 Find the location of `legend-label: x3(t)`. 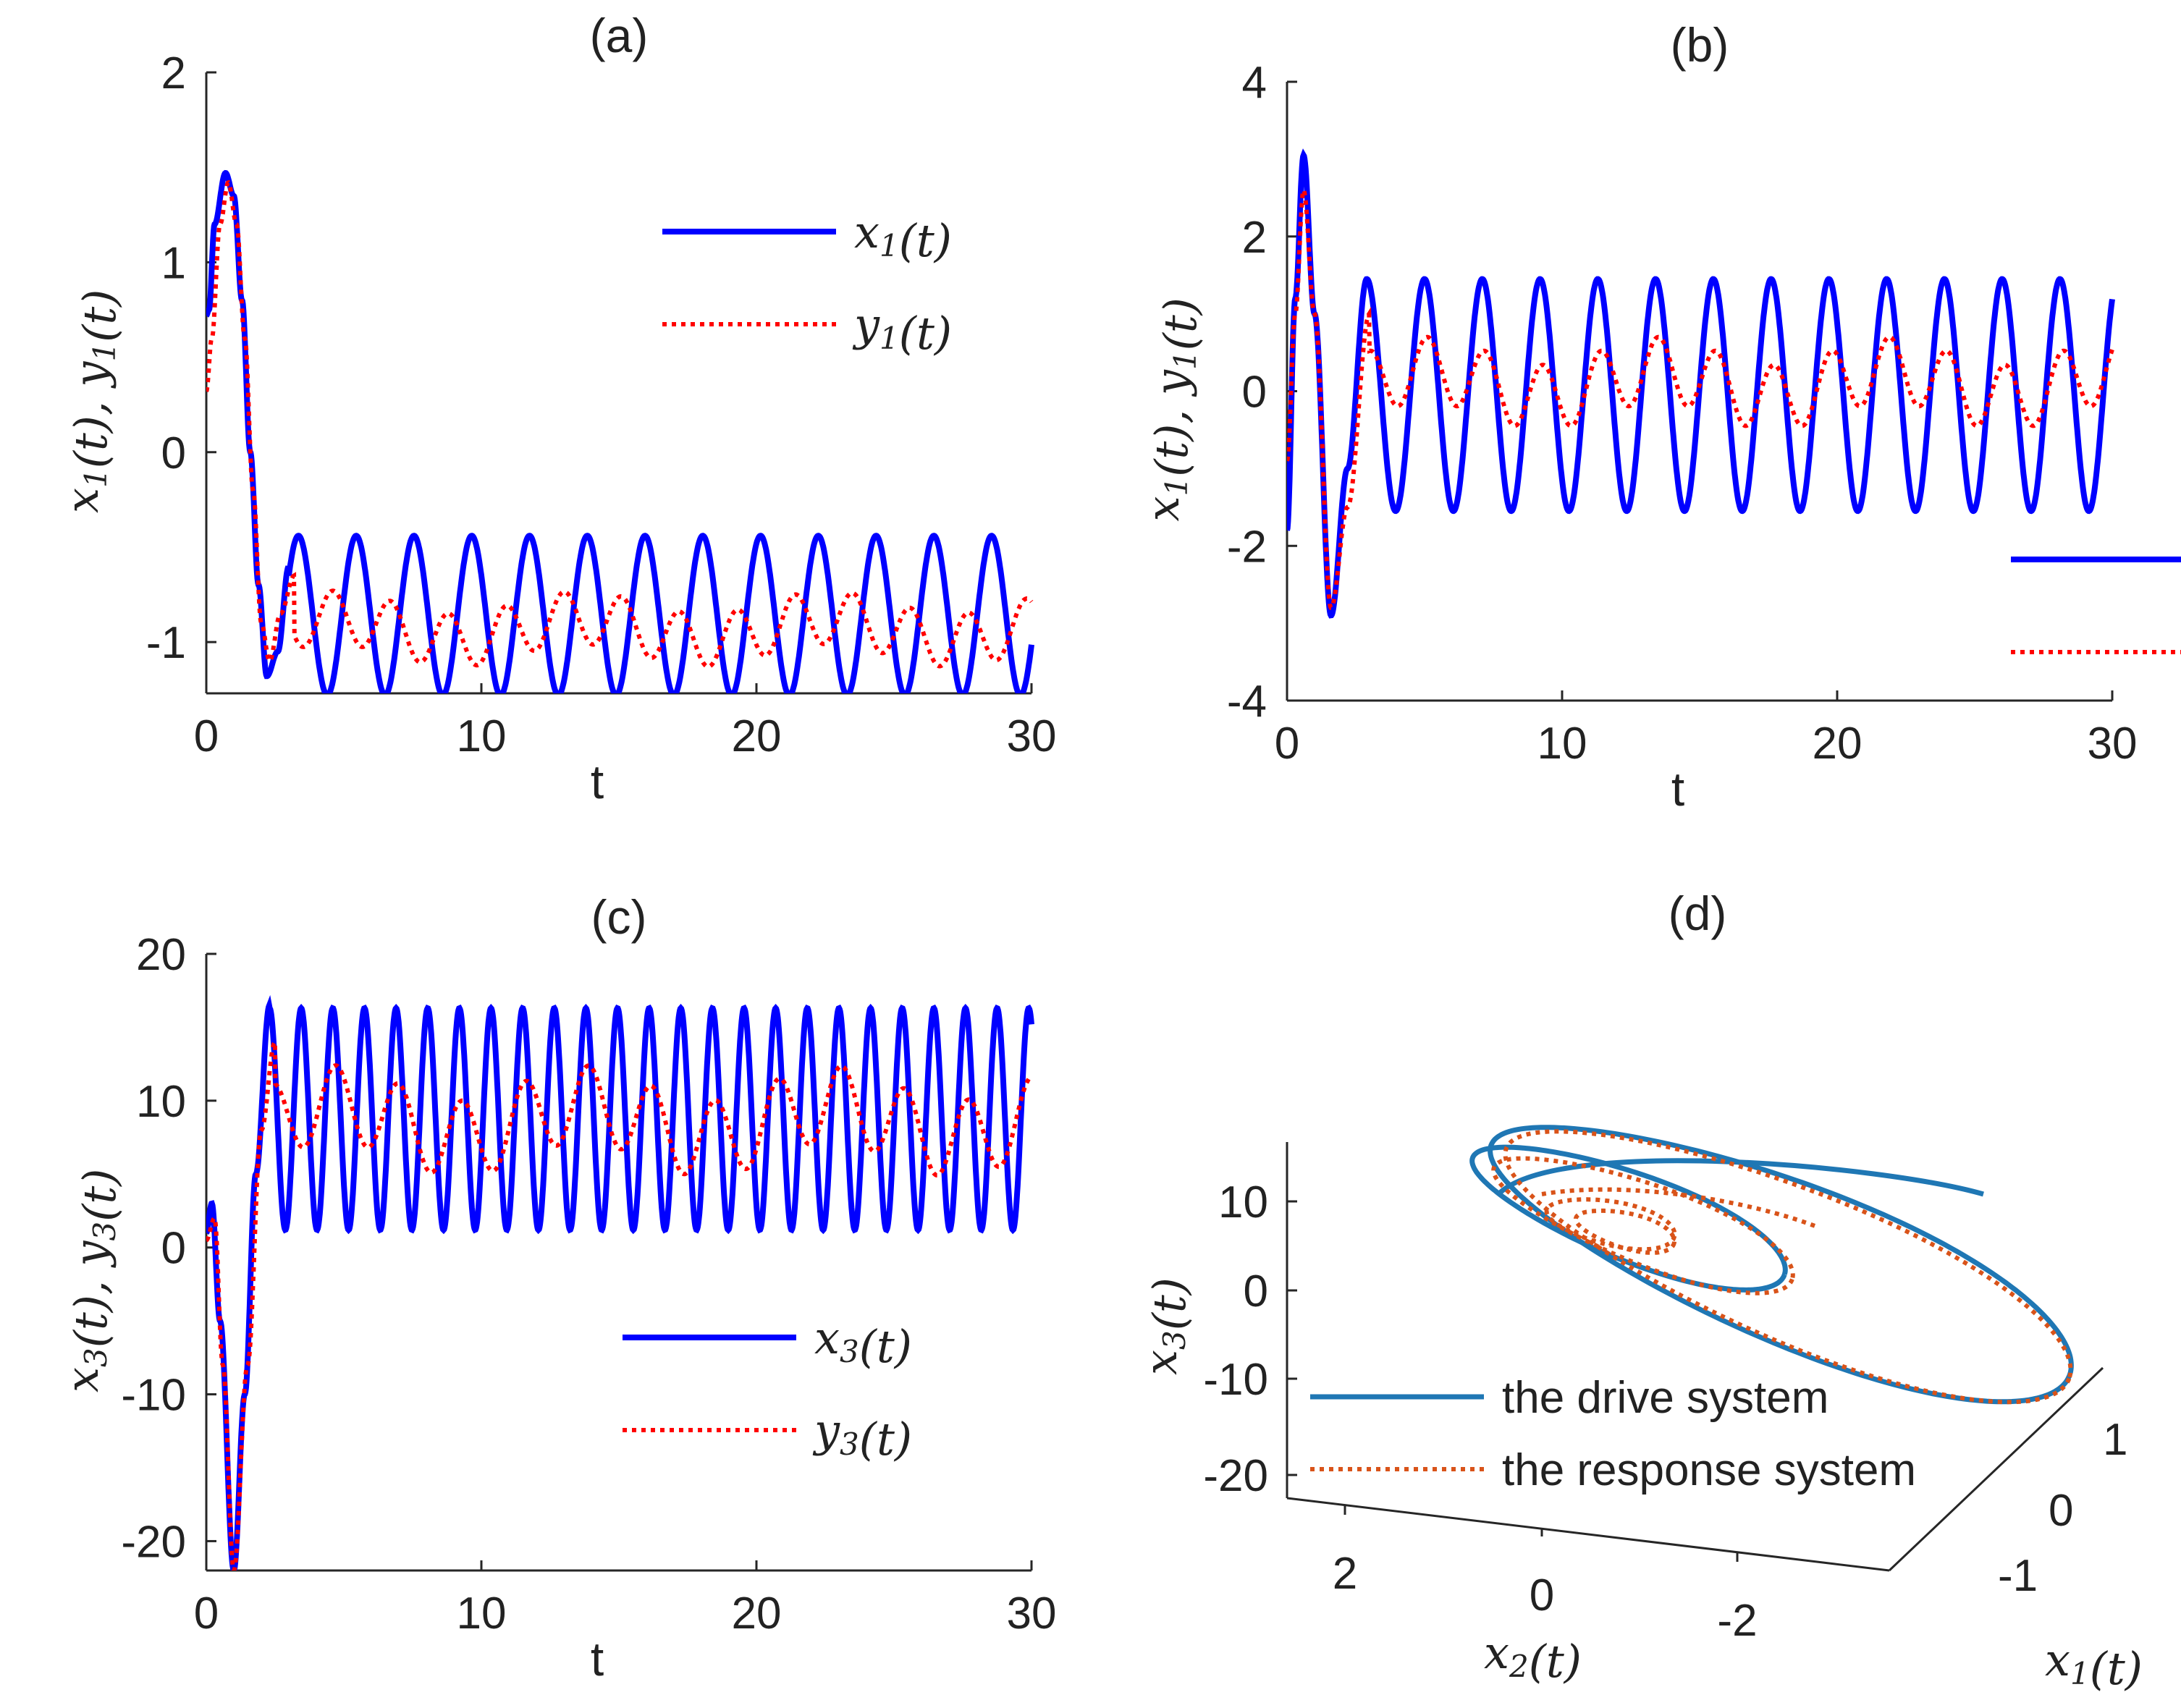

legend-label: x3(t) is located at coordinates (863, 1342).